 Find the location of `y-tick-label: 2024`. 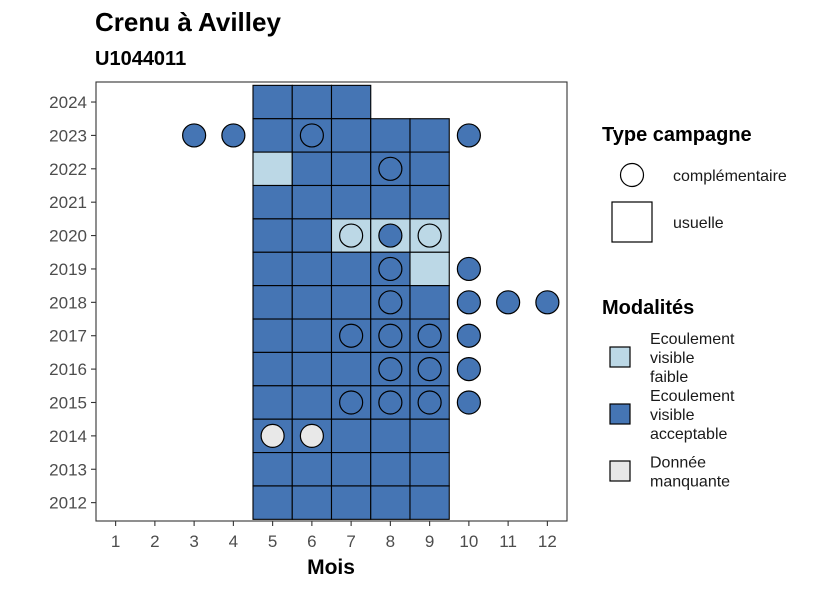

y-tick-label: 2024 is located at coordinates (68, 102).